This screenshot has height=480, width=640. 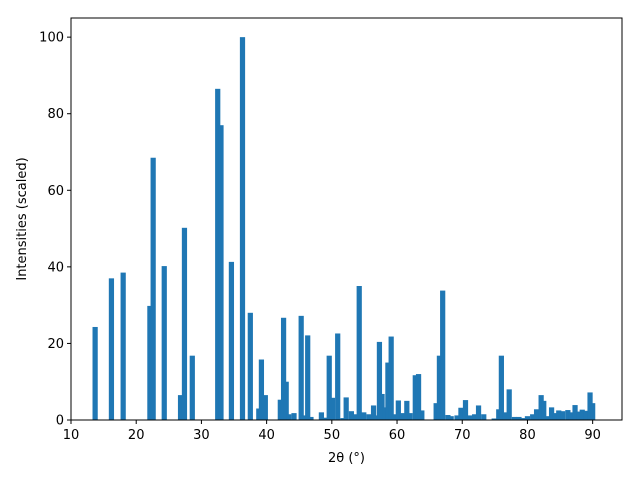 What do you see at coordinates (55, 344) in the screenshot?
I see `y-tick-label: 20` at bounding box center [55, 344].